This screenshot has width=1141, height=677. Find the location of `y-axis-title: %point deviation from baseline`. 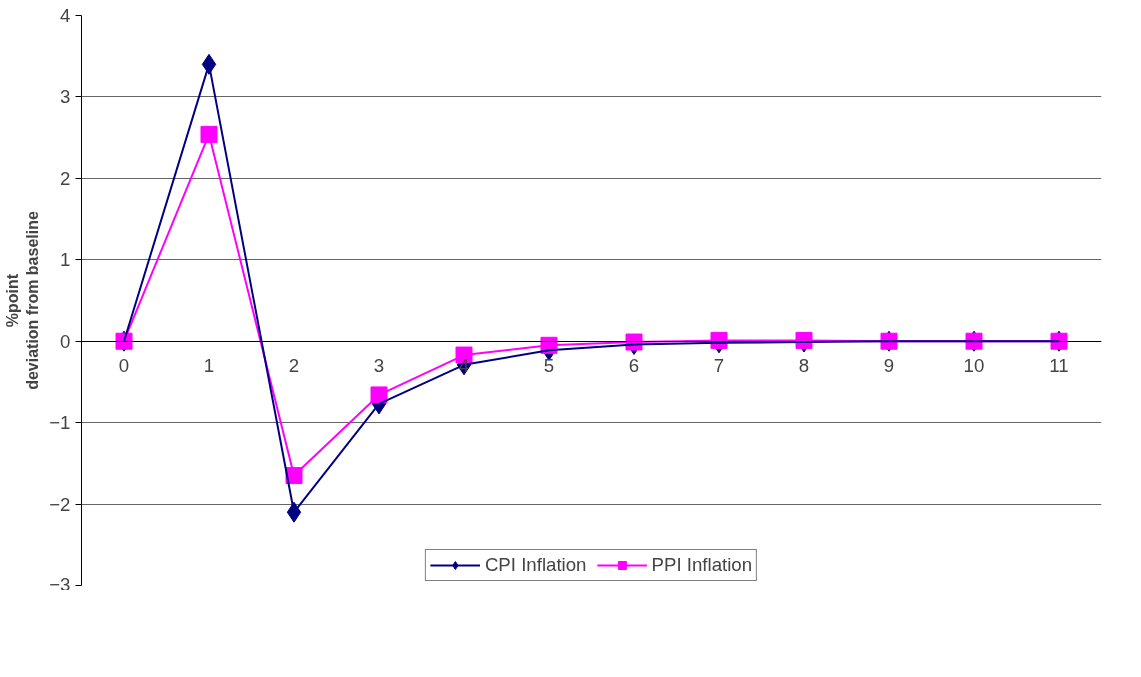

y-axis-title: %point deviation from baseline is located at coordinates (22, 300).